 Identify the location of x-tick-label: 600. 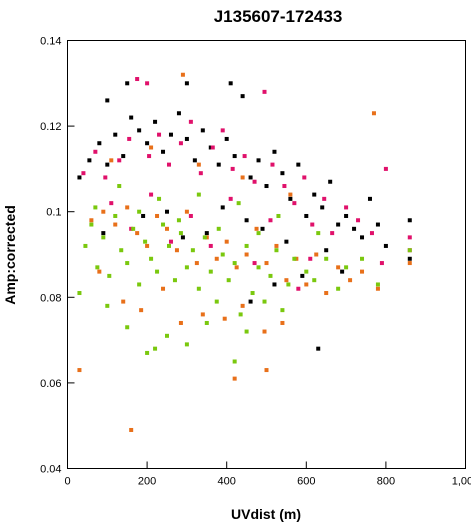
(306, 482).